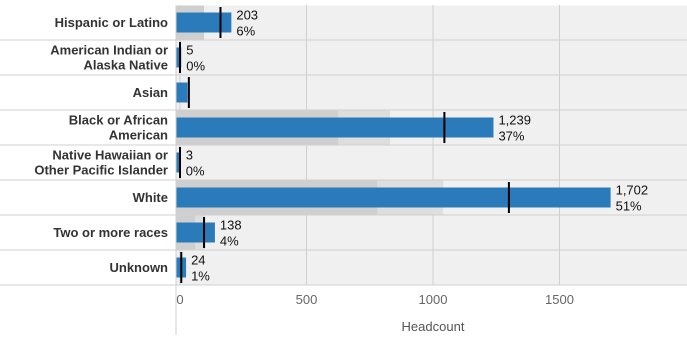 This screenshot has height=339, width=687. I want to click on category-label: American, so click(138, 135).